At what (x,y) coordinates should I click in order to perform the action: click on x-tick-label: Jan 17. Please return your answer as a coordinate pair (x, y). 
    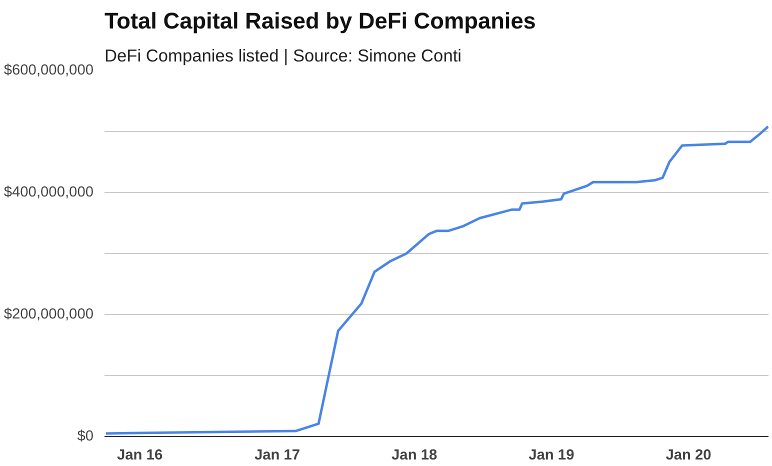
    Looking at the image, I should click on (277, 456).